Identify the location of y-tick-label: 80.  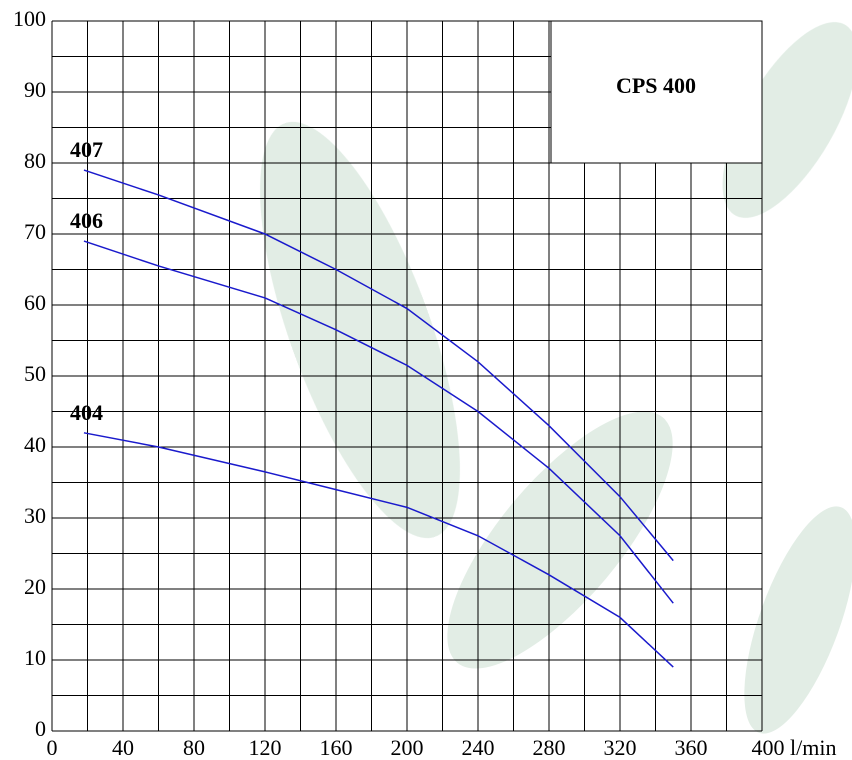
(35, 160).